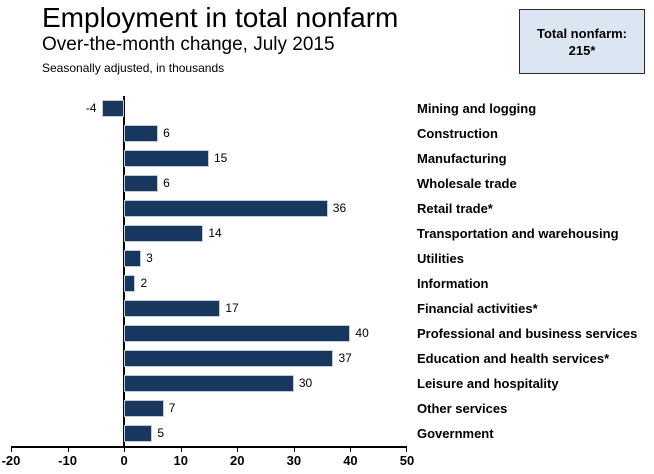 Image resolution: width=654 pixels, height=474 pixels. Describe the element at coordinates (149, 258) in the screenshot. I see `value-label: 3` at that location.